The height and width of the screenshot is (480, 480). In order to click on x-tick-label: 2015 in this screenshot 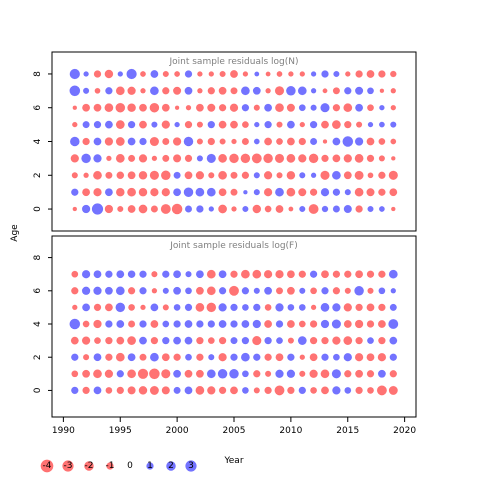, I will do `click(347, 431)`.